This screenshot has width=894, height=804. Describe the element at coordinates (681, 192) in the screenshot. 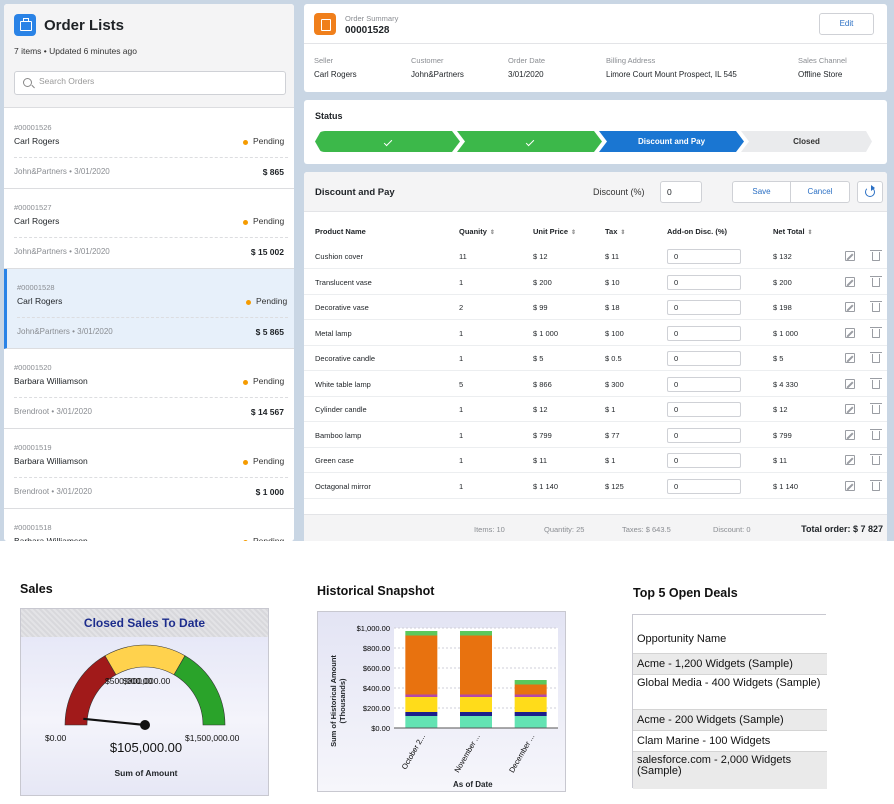

I see `discount-input: 0` at that location.